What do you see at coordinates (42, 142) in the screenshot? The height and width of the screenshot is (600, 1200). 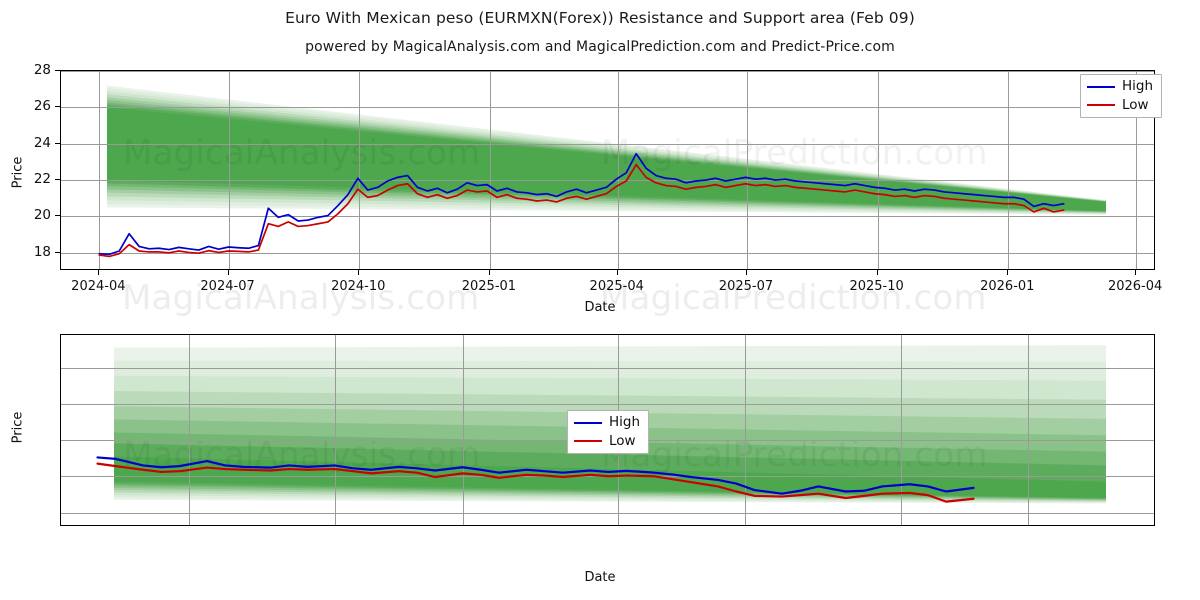 I see `y-axis-tick-label: 24` at bounding box center [42, 142].